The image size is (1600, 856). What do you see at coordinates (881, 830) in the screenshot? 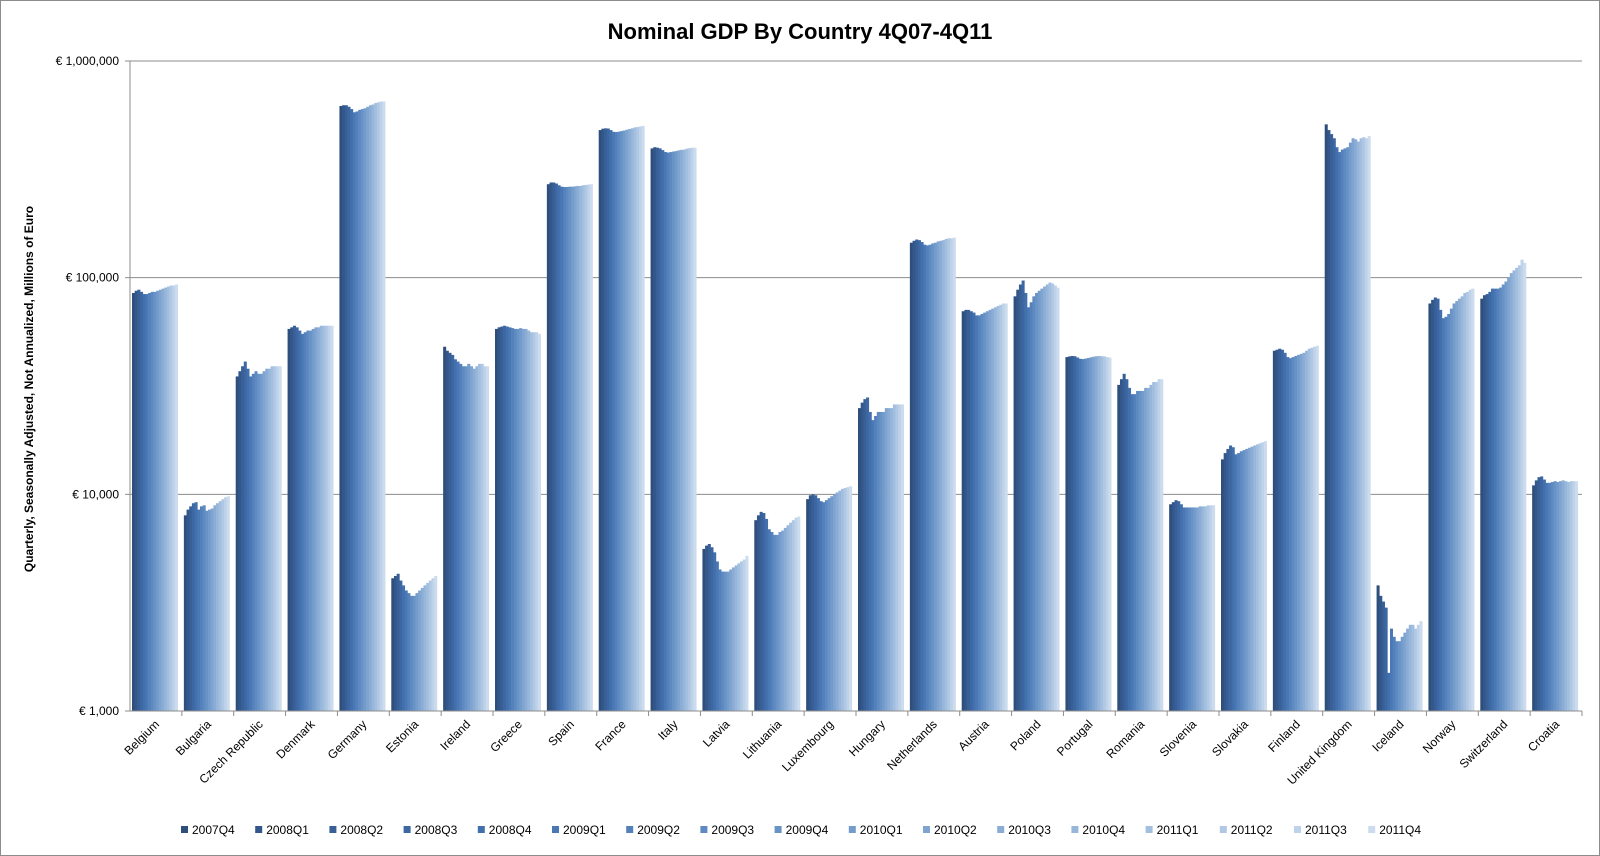
I see `legend-label: 2010Q1` at bounding box center [881, 830].